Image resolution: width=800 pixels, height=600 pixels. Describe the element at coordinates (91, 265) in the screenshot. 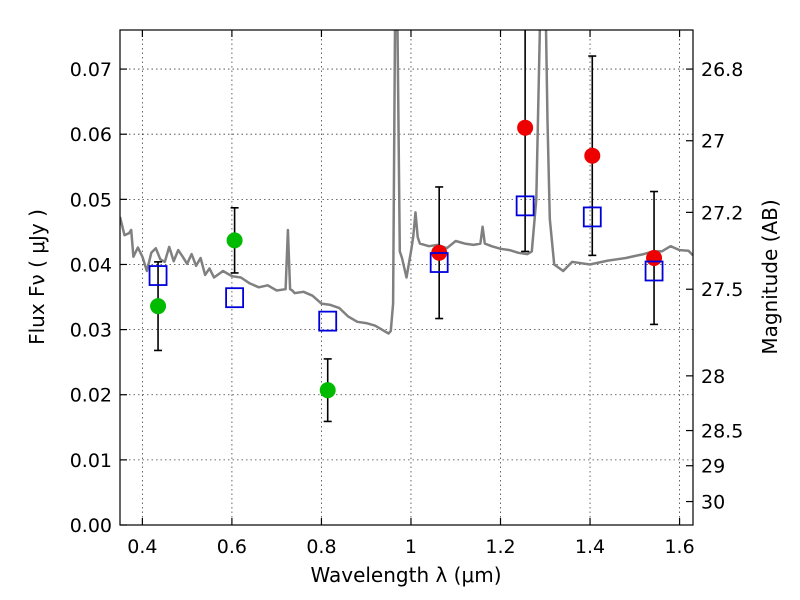

I see `y-tick-label: 0.04` at that location.